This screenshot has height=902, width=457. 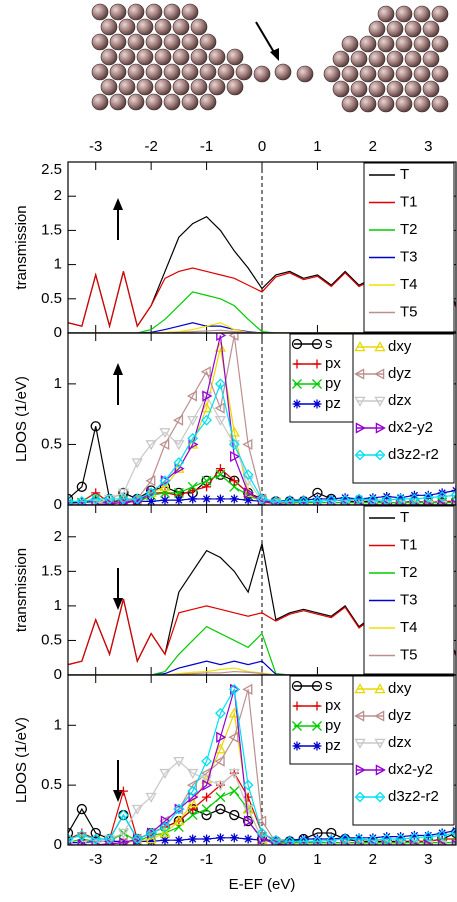 What do you see at coordinates (21, 419) in the screenshot?
I see `y-axis-label: LDOS (1/eV)` at bounding box center [21, 419].